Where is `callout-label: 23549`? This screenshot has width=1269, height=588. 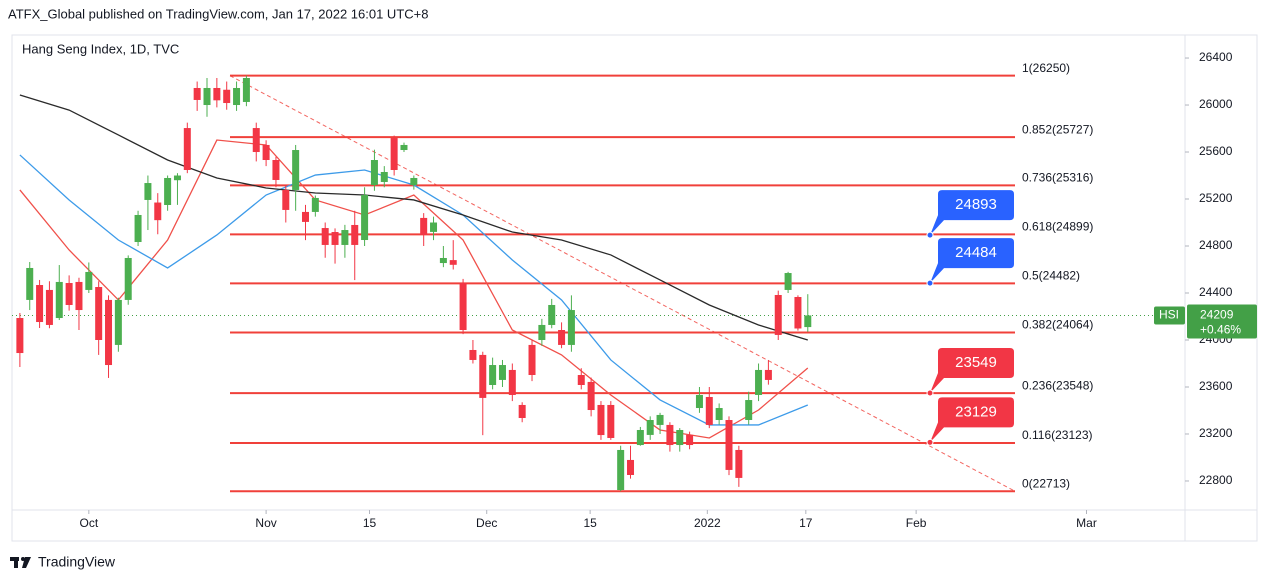
callout-label: 23549 is located at coordinates (976, 362).